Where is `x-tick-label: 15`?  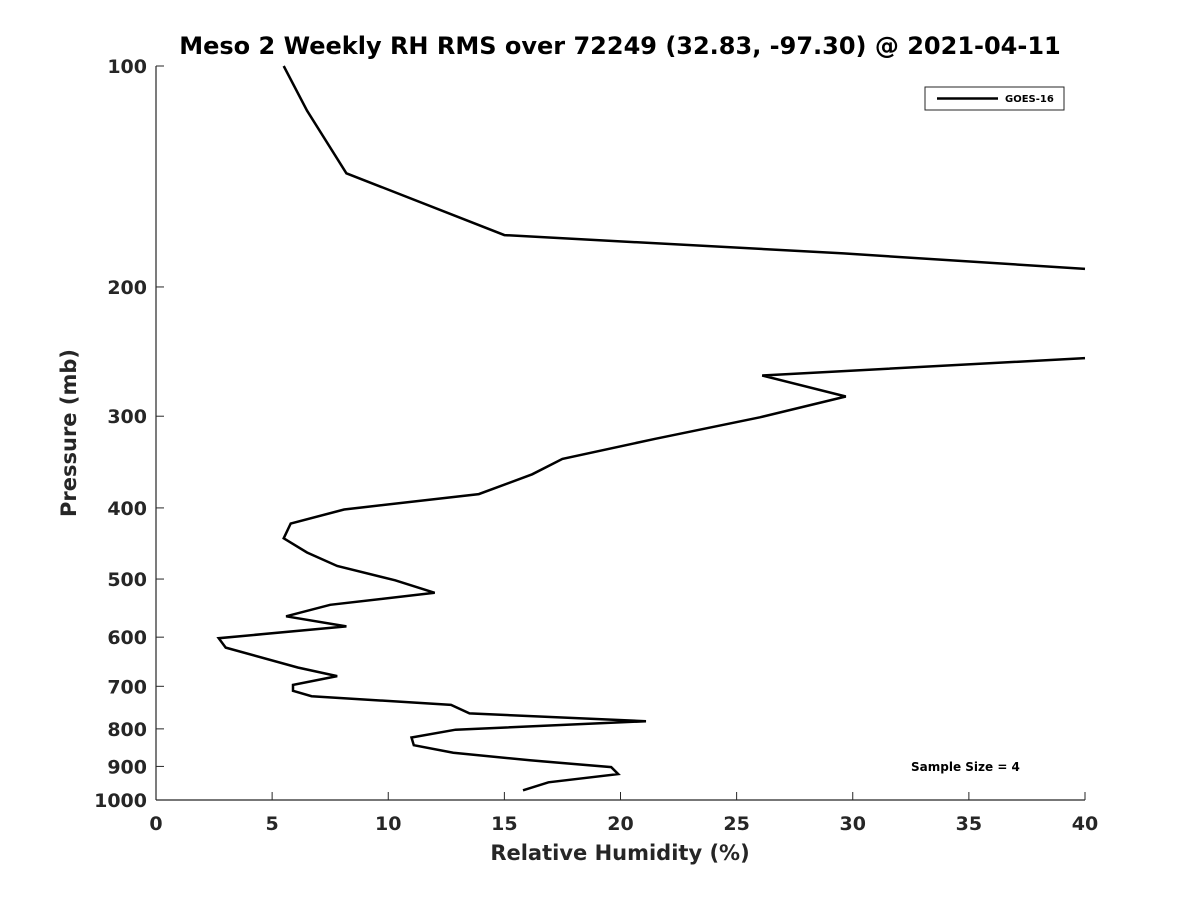 x-tick-label: 15 is located at coordinates (504, 824).